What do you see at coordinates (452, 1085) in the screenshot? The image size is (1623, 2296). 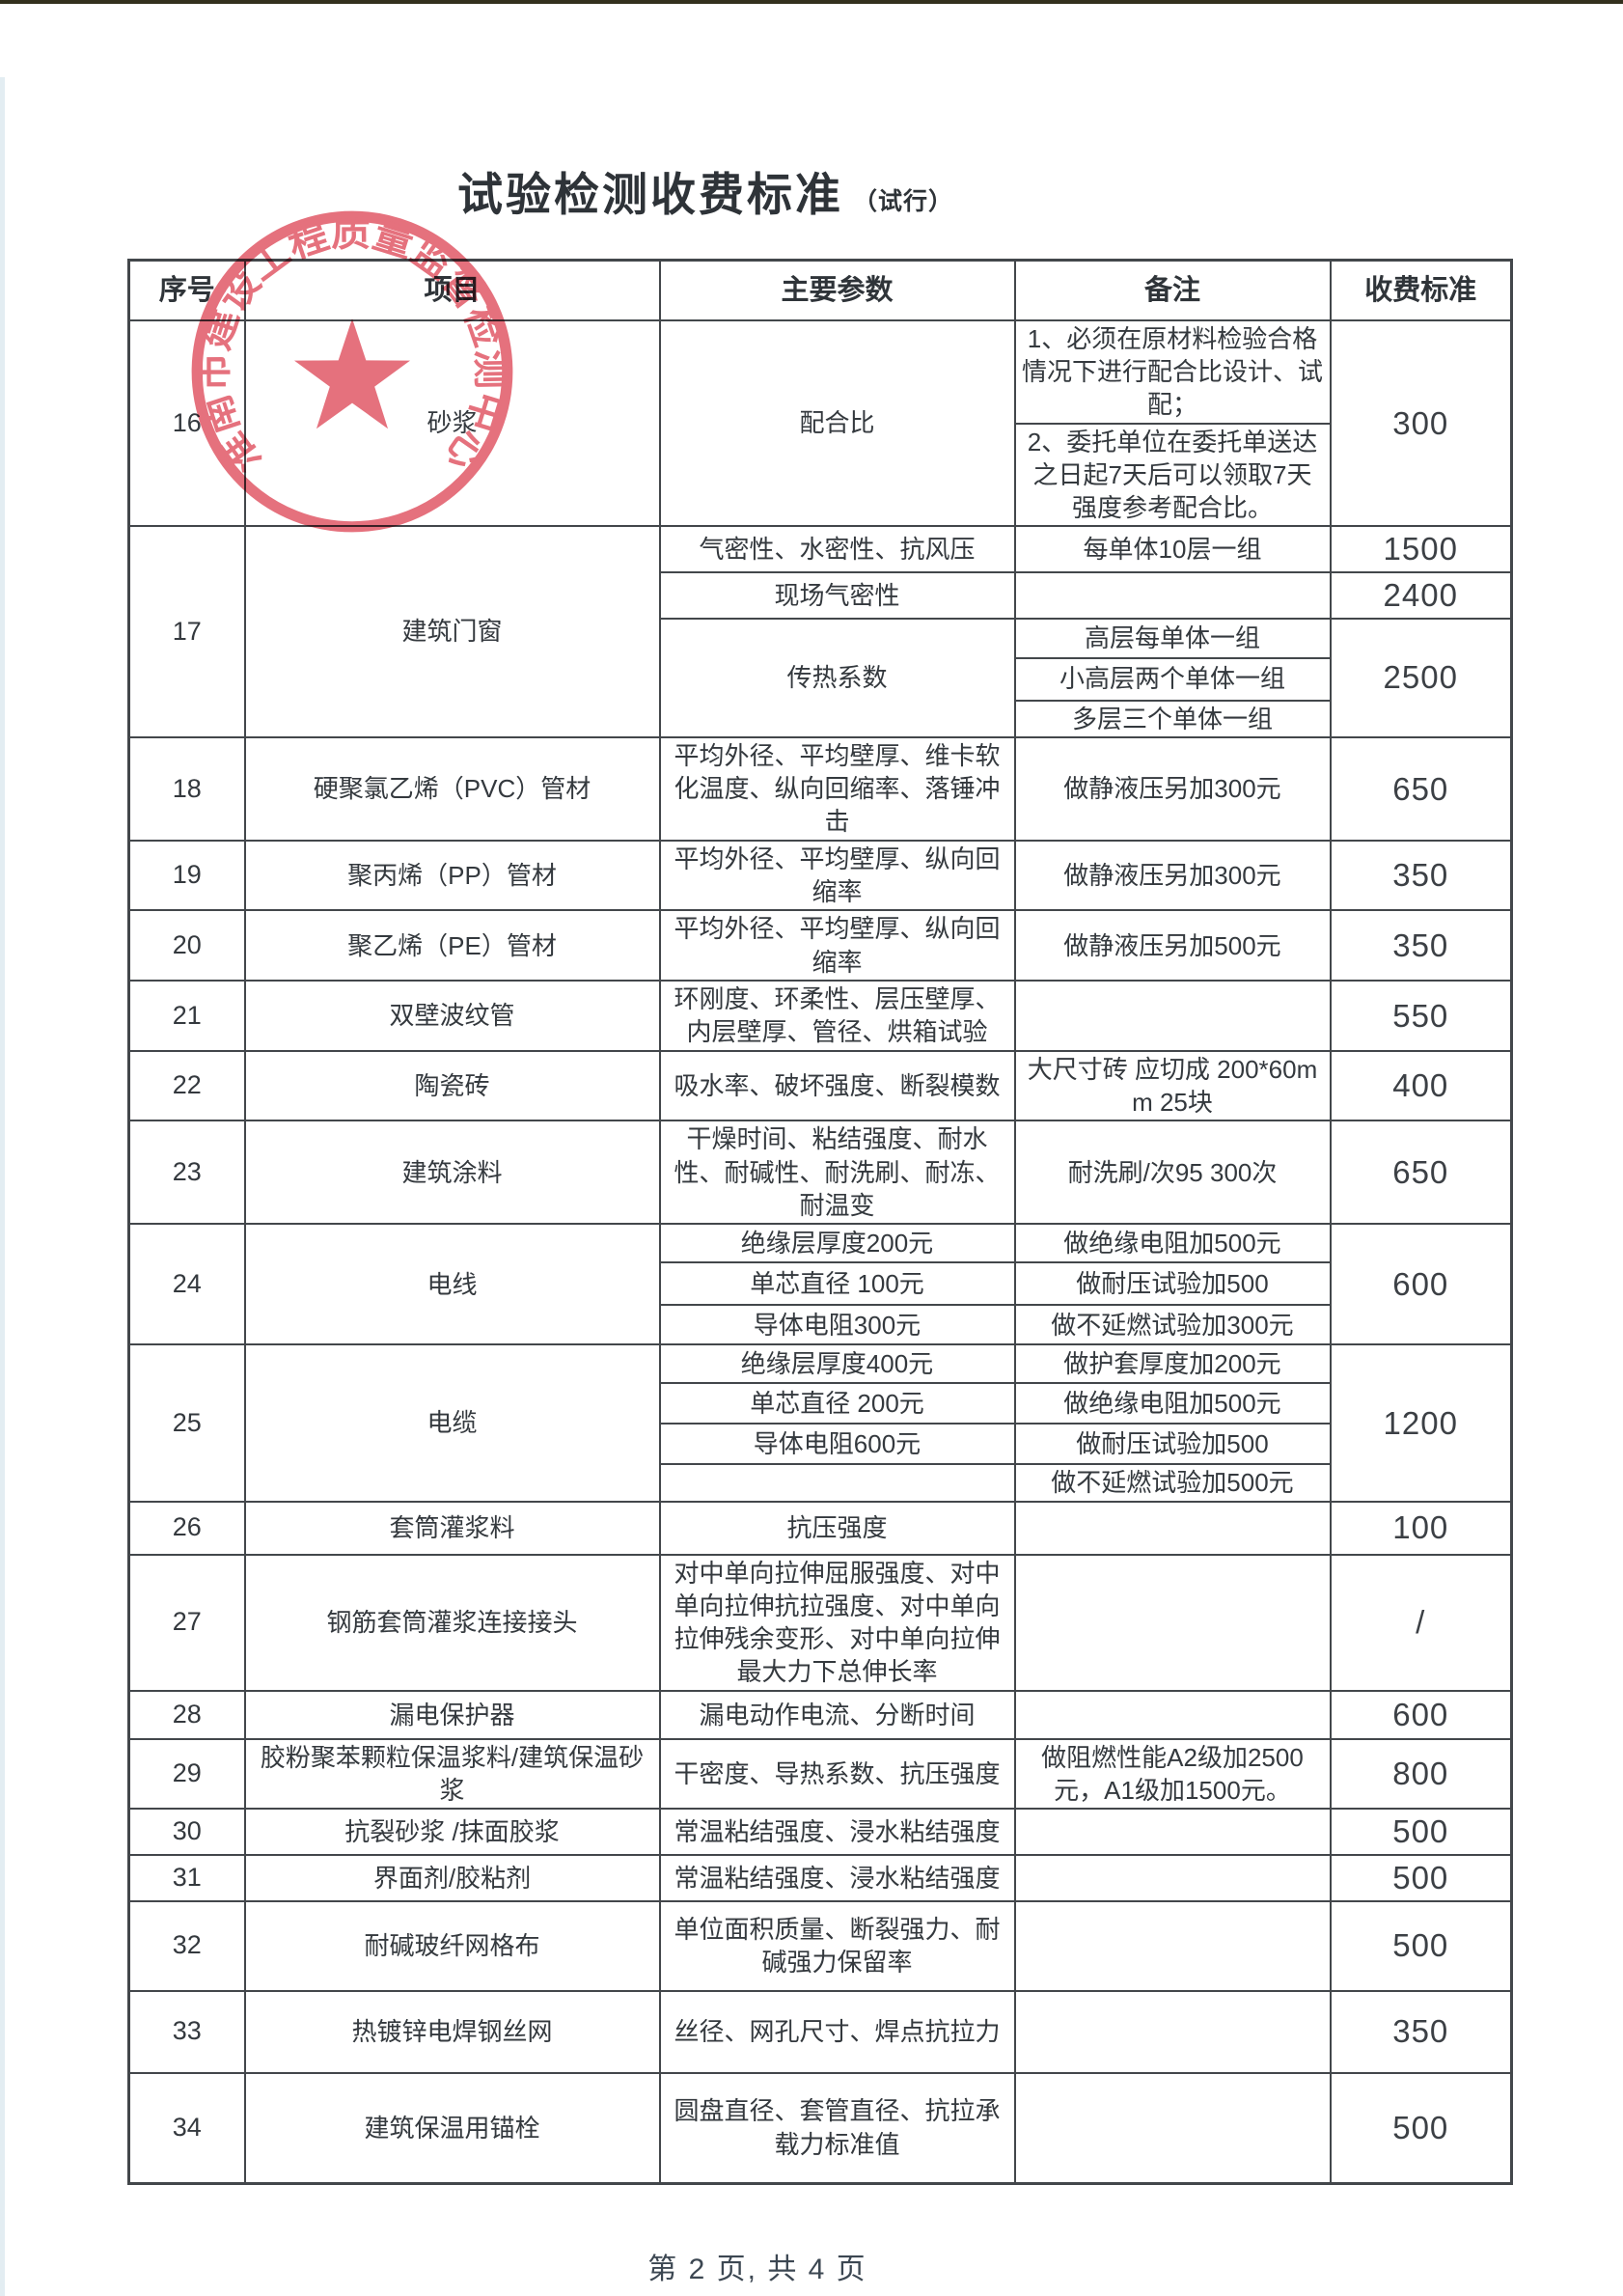 I see `r22-item-cell: 陶瓷砖` at bounding box center [452, 1085].